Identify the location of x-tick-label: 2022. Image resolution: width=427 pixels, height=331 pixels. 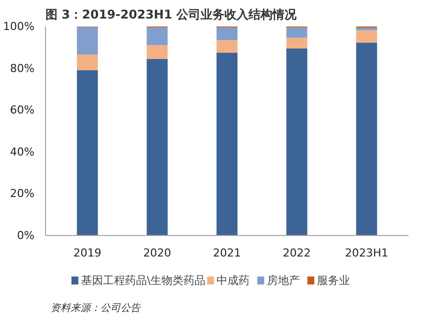
(296, 253).